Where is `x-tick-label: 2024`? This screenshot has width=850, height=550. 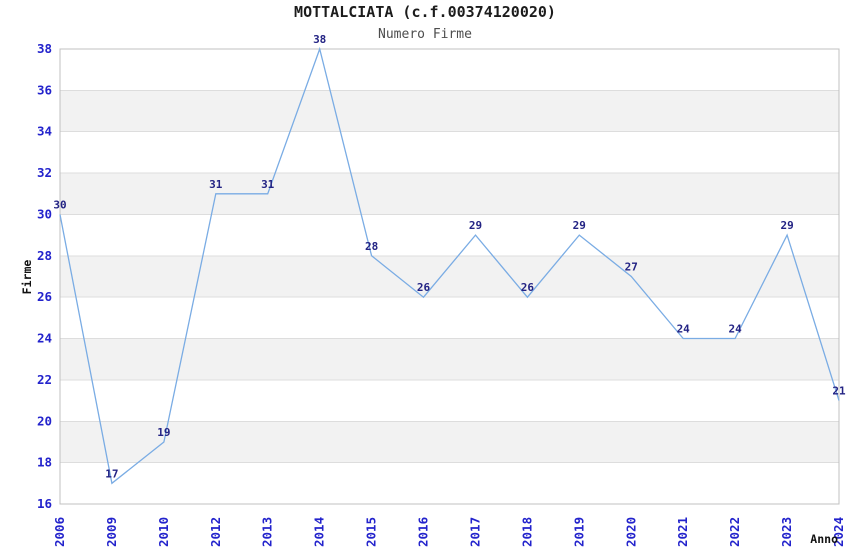 x-tick-label: 2024 is located at coordinates (838, 532).